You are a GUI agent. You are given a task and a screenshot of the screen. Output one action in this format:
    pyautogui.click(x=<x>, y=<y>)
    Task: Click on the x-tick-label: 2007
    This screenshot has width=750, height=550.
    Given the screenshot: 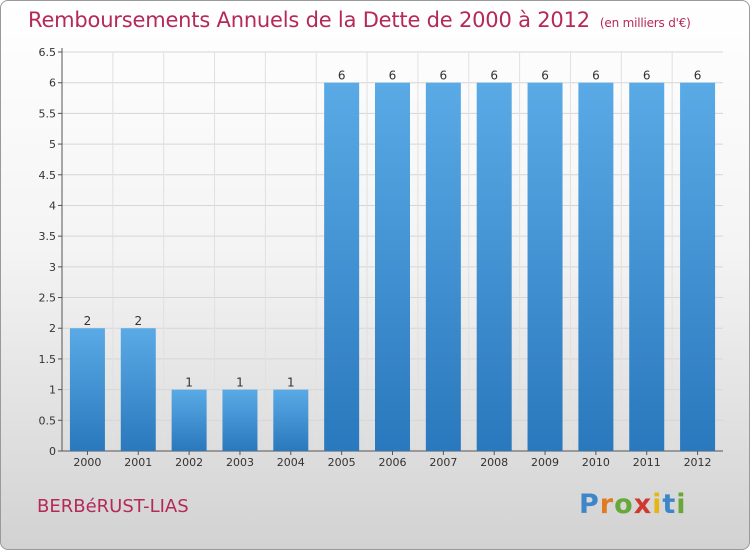 What is the action you would take?
    pyautogui.click(x=443, y=462)
    